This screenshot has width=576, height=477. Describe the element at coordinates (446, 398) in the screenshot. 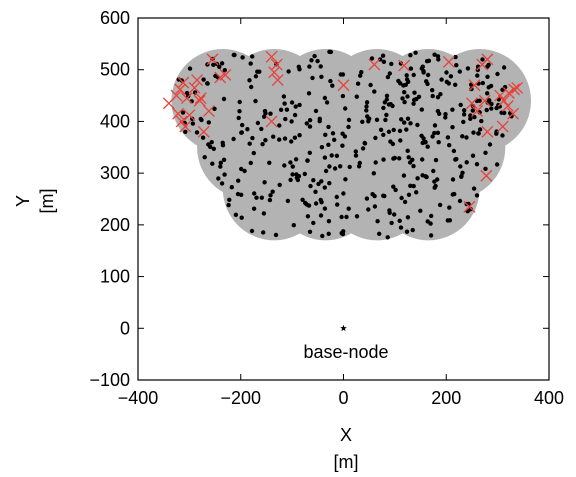

I see `x-tick-label: 200` at that location.